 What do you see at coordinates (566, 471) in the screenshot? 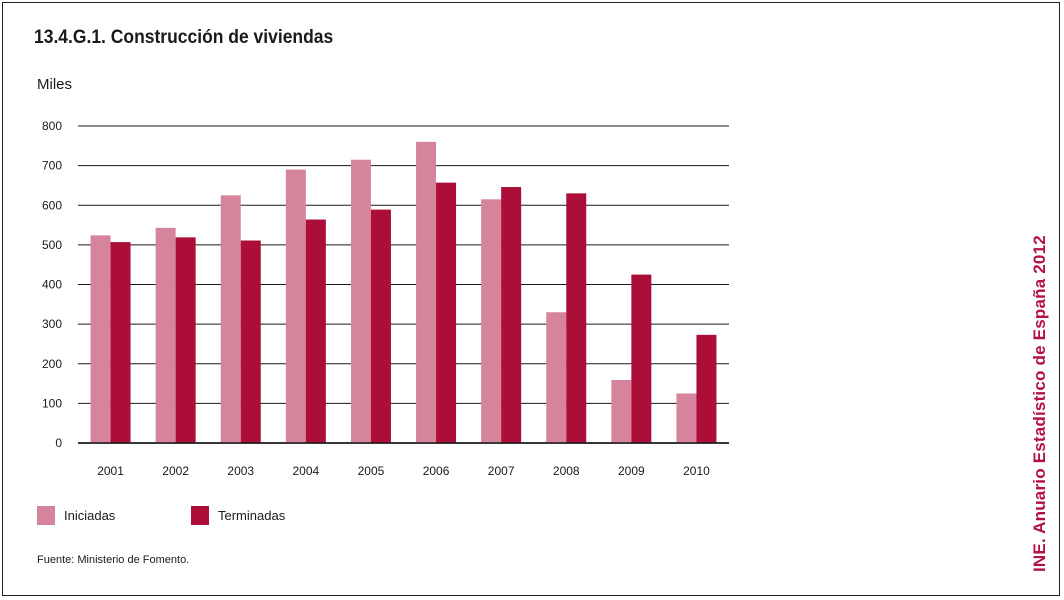
I see `x-tick-label: 2008` at bounding box center [566, 471].